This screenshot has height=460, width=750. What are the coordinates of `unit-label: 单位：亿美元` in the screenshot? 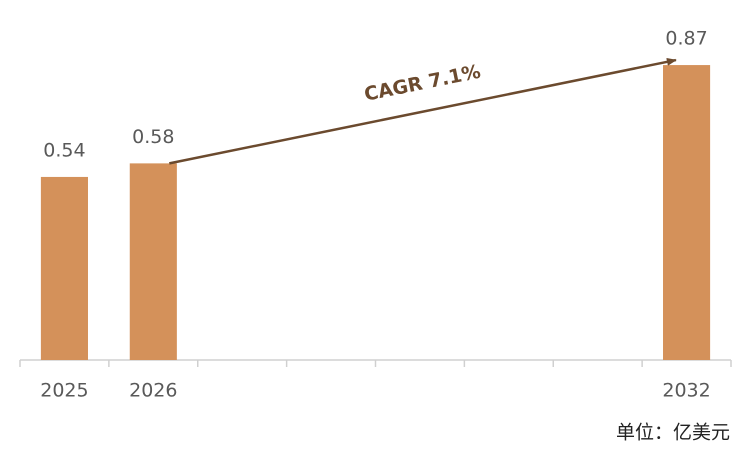 It's located at (673, 433).